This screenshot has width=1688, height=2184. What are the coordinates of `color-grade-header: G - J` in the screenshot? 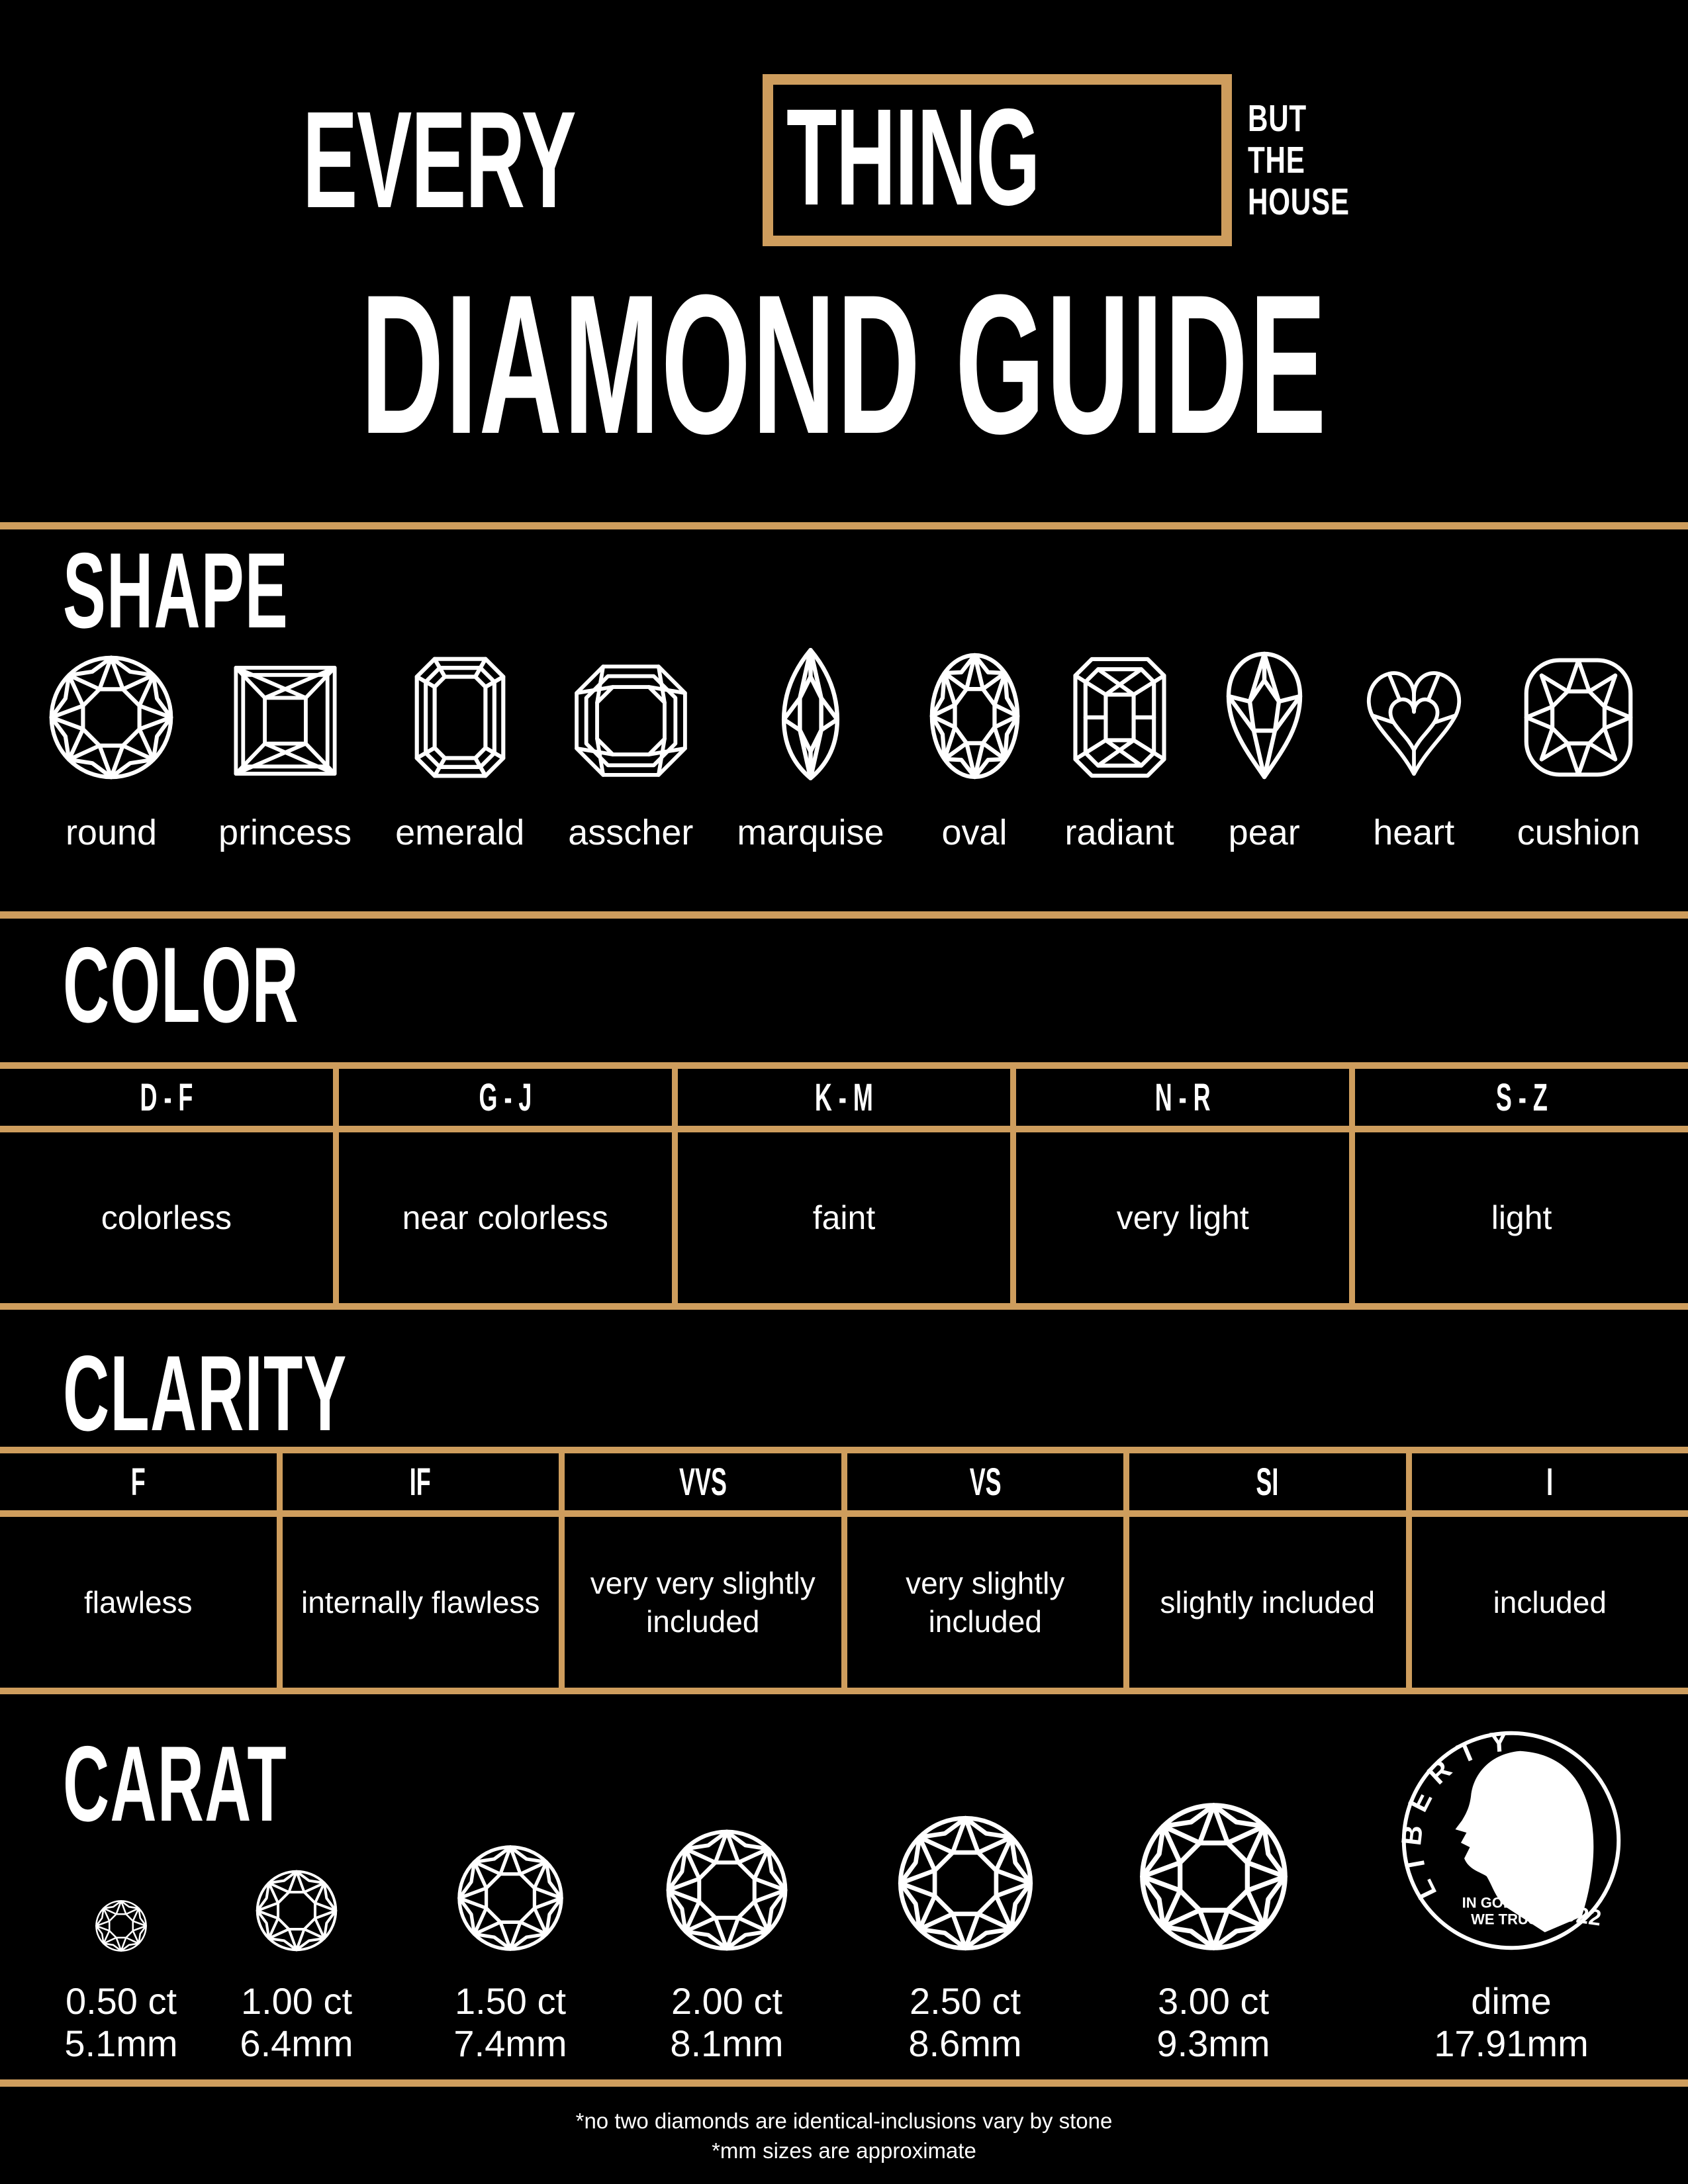 It's located at (505, 1097).